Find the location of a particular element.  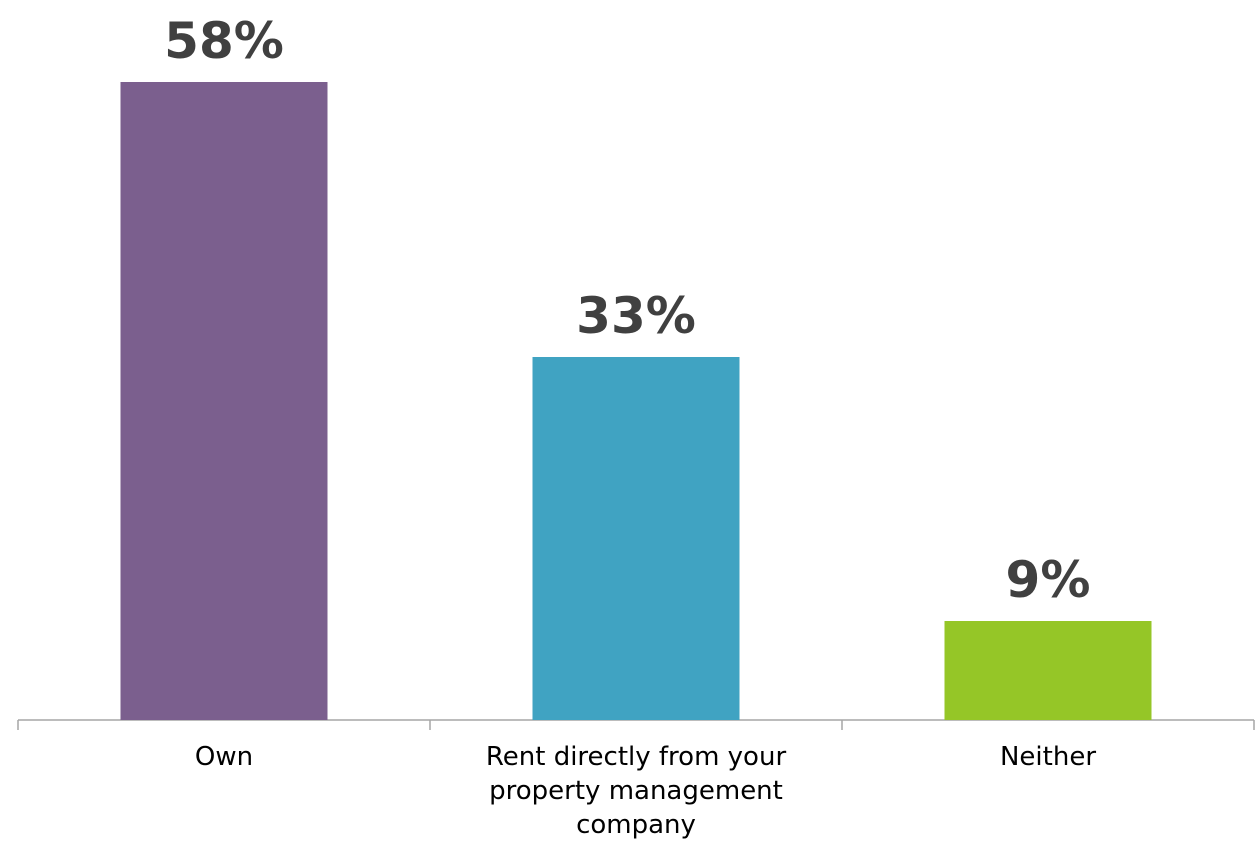

x-tick-label: Neither is located at coordinates (1048, 757).